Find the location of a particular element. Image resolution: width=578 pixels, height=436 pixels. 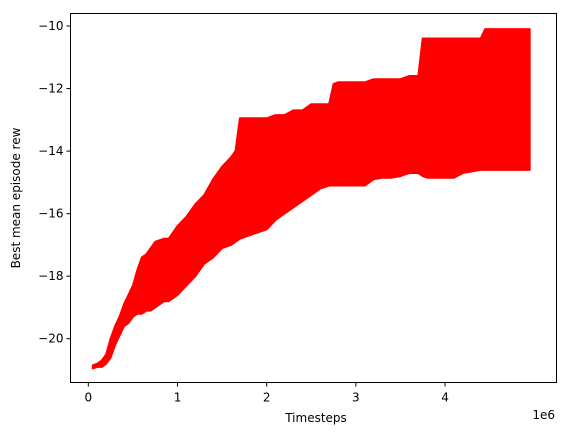

x-tick-label: 1 is located at coordinates (178, 398).